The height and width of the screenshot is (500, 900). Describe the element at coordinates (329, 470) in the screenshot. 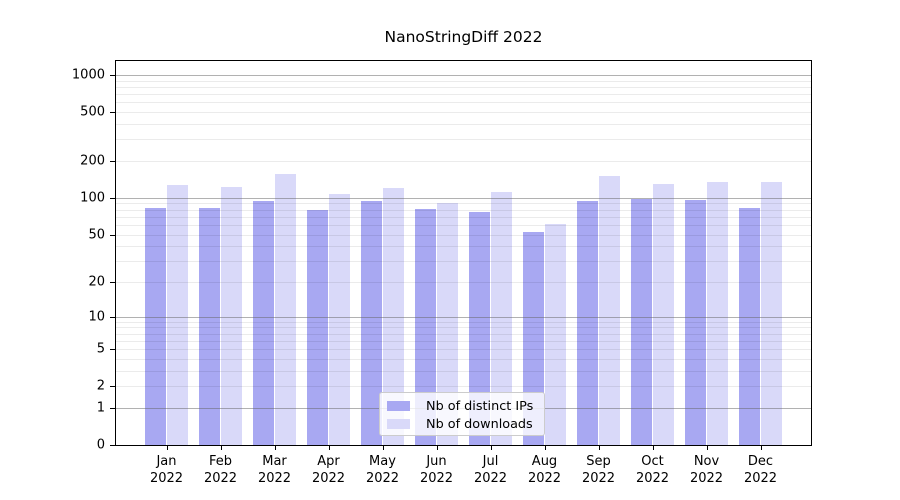

I see `x-tick-label-apr: Apr 2022` at that location.